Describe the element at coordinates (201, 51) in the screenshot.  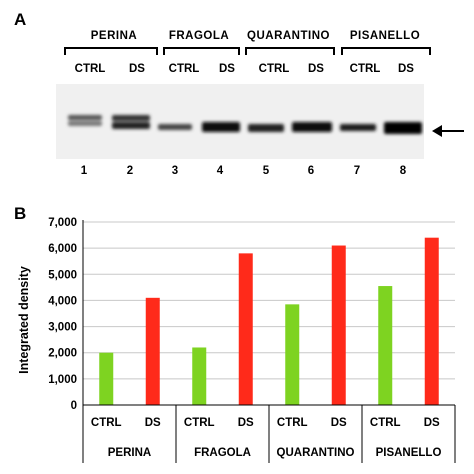
I see `bracket-fragola` at that location.